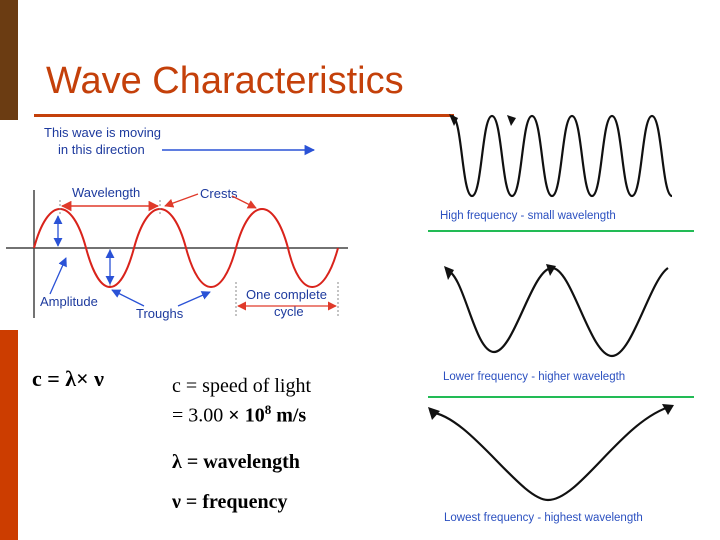 The width and height of the screenshot is (720, 540). I want to click on amplitude-pointer, so click(58, 276).